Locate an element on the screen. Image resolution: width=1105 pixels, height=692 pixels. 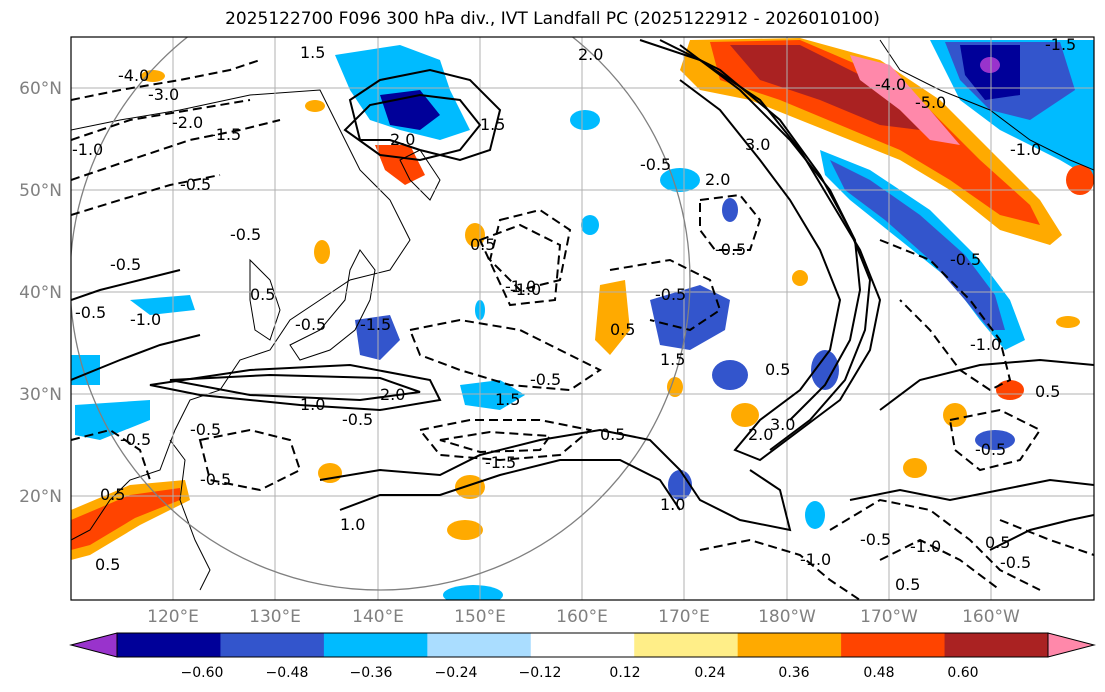
contour-label: 1.0 is located at coordinates (352, 524).